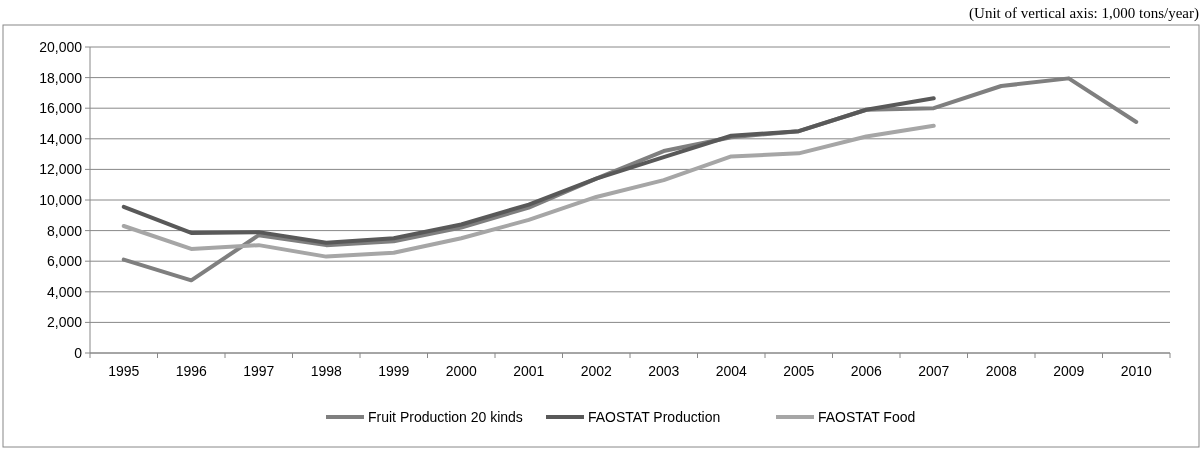 This screenshot has width=1202, height=450. I want to click on y-tick-label: 12,000, so click(61, 169).